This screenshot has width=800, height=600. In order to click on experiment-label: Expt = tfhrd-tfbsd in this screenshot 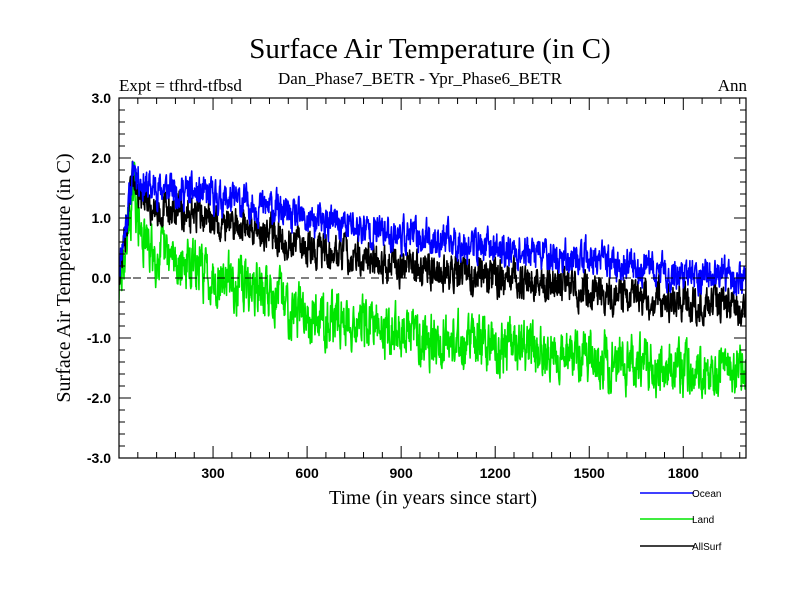, I will do `click(180, 85)`.